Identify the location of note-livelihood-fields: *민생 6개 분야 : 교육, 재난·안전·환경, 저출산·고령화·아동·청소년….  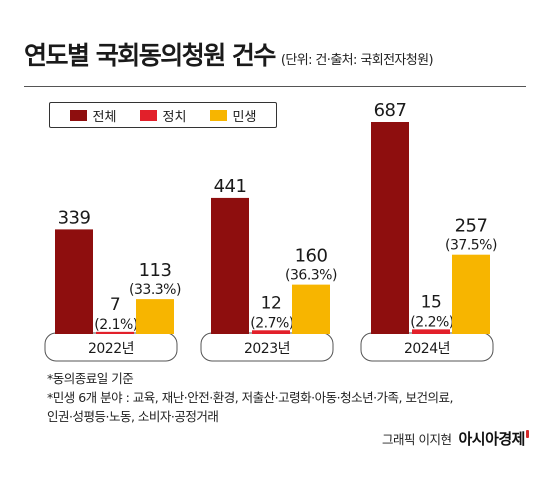
(250, 397).